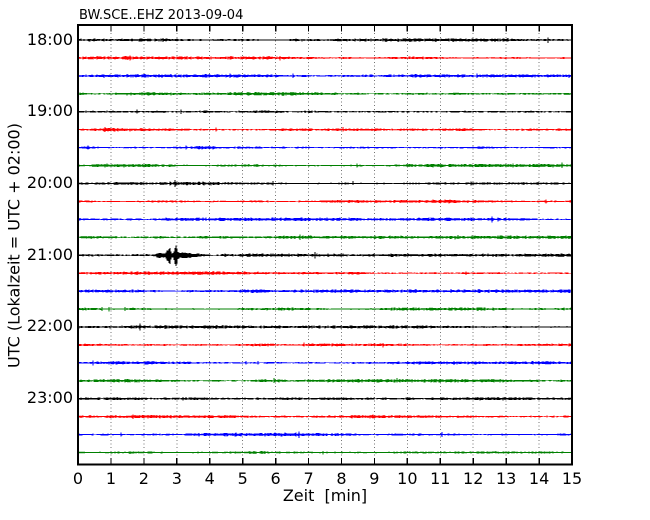 The height and width of the screenshot is (520, 650). Describe the element at coordinates (341, 478) in the screenshot. I see `x-tick-label: 8` at that location.